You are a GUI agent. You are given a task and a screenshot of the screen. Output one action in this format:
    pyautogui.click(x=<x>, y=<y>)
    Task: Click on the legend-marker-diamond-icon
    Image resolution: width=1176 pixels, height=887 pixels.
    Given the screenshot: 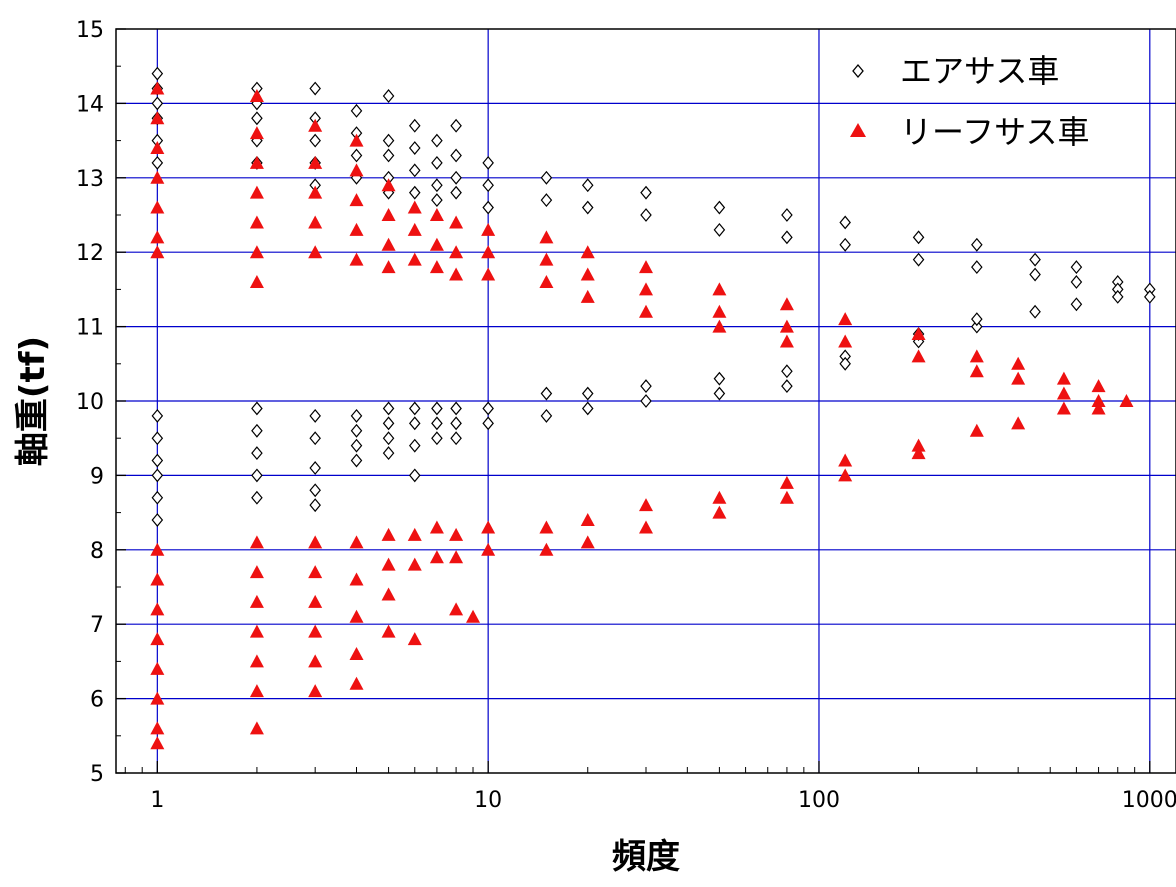 What is the action you would take?
    pyautogui.click(x=858, y=71)
    